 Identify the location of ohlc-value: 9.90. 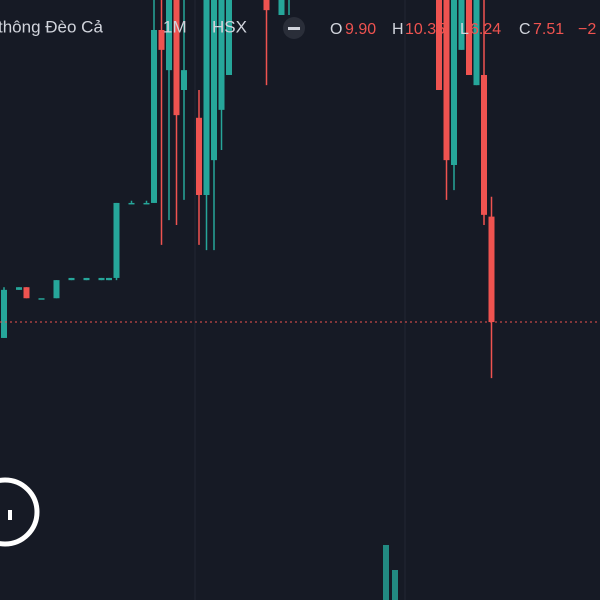
(360, 29).